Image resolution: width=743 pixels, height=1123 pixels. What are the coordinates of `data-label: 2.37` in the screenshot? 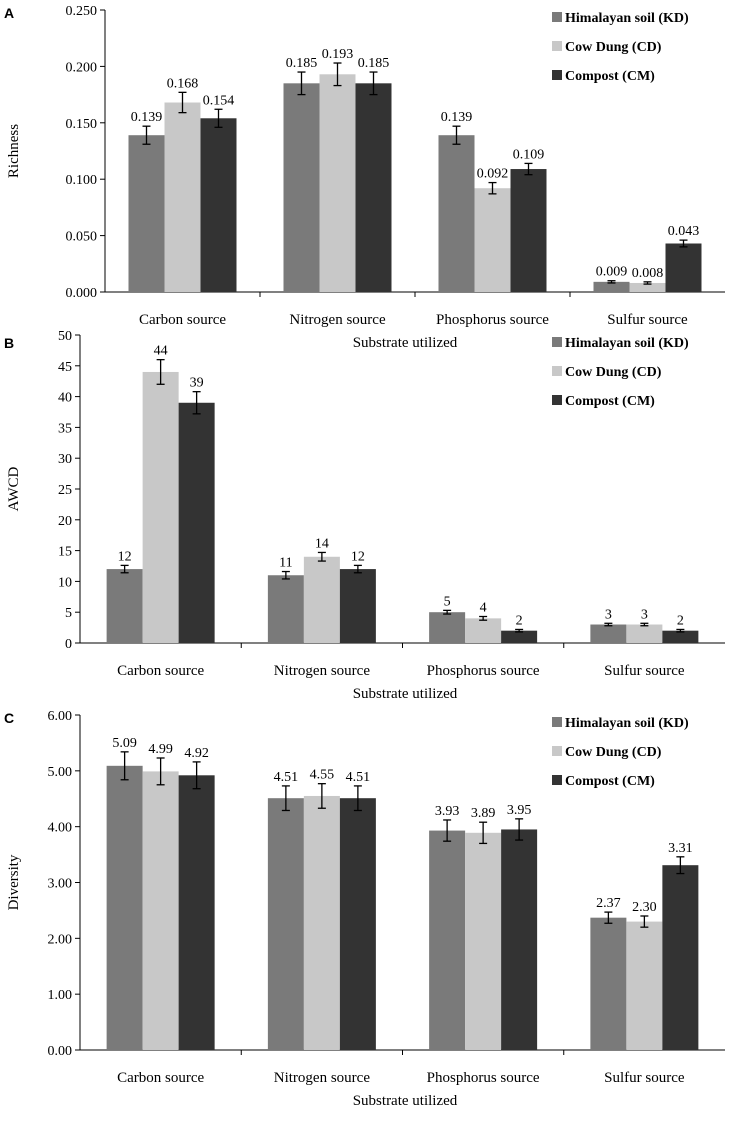 It's located at (608, 903).